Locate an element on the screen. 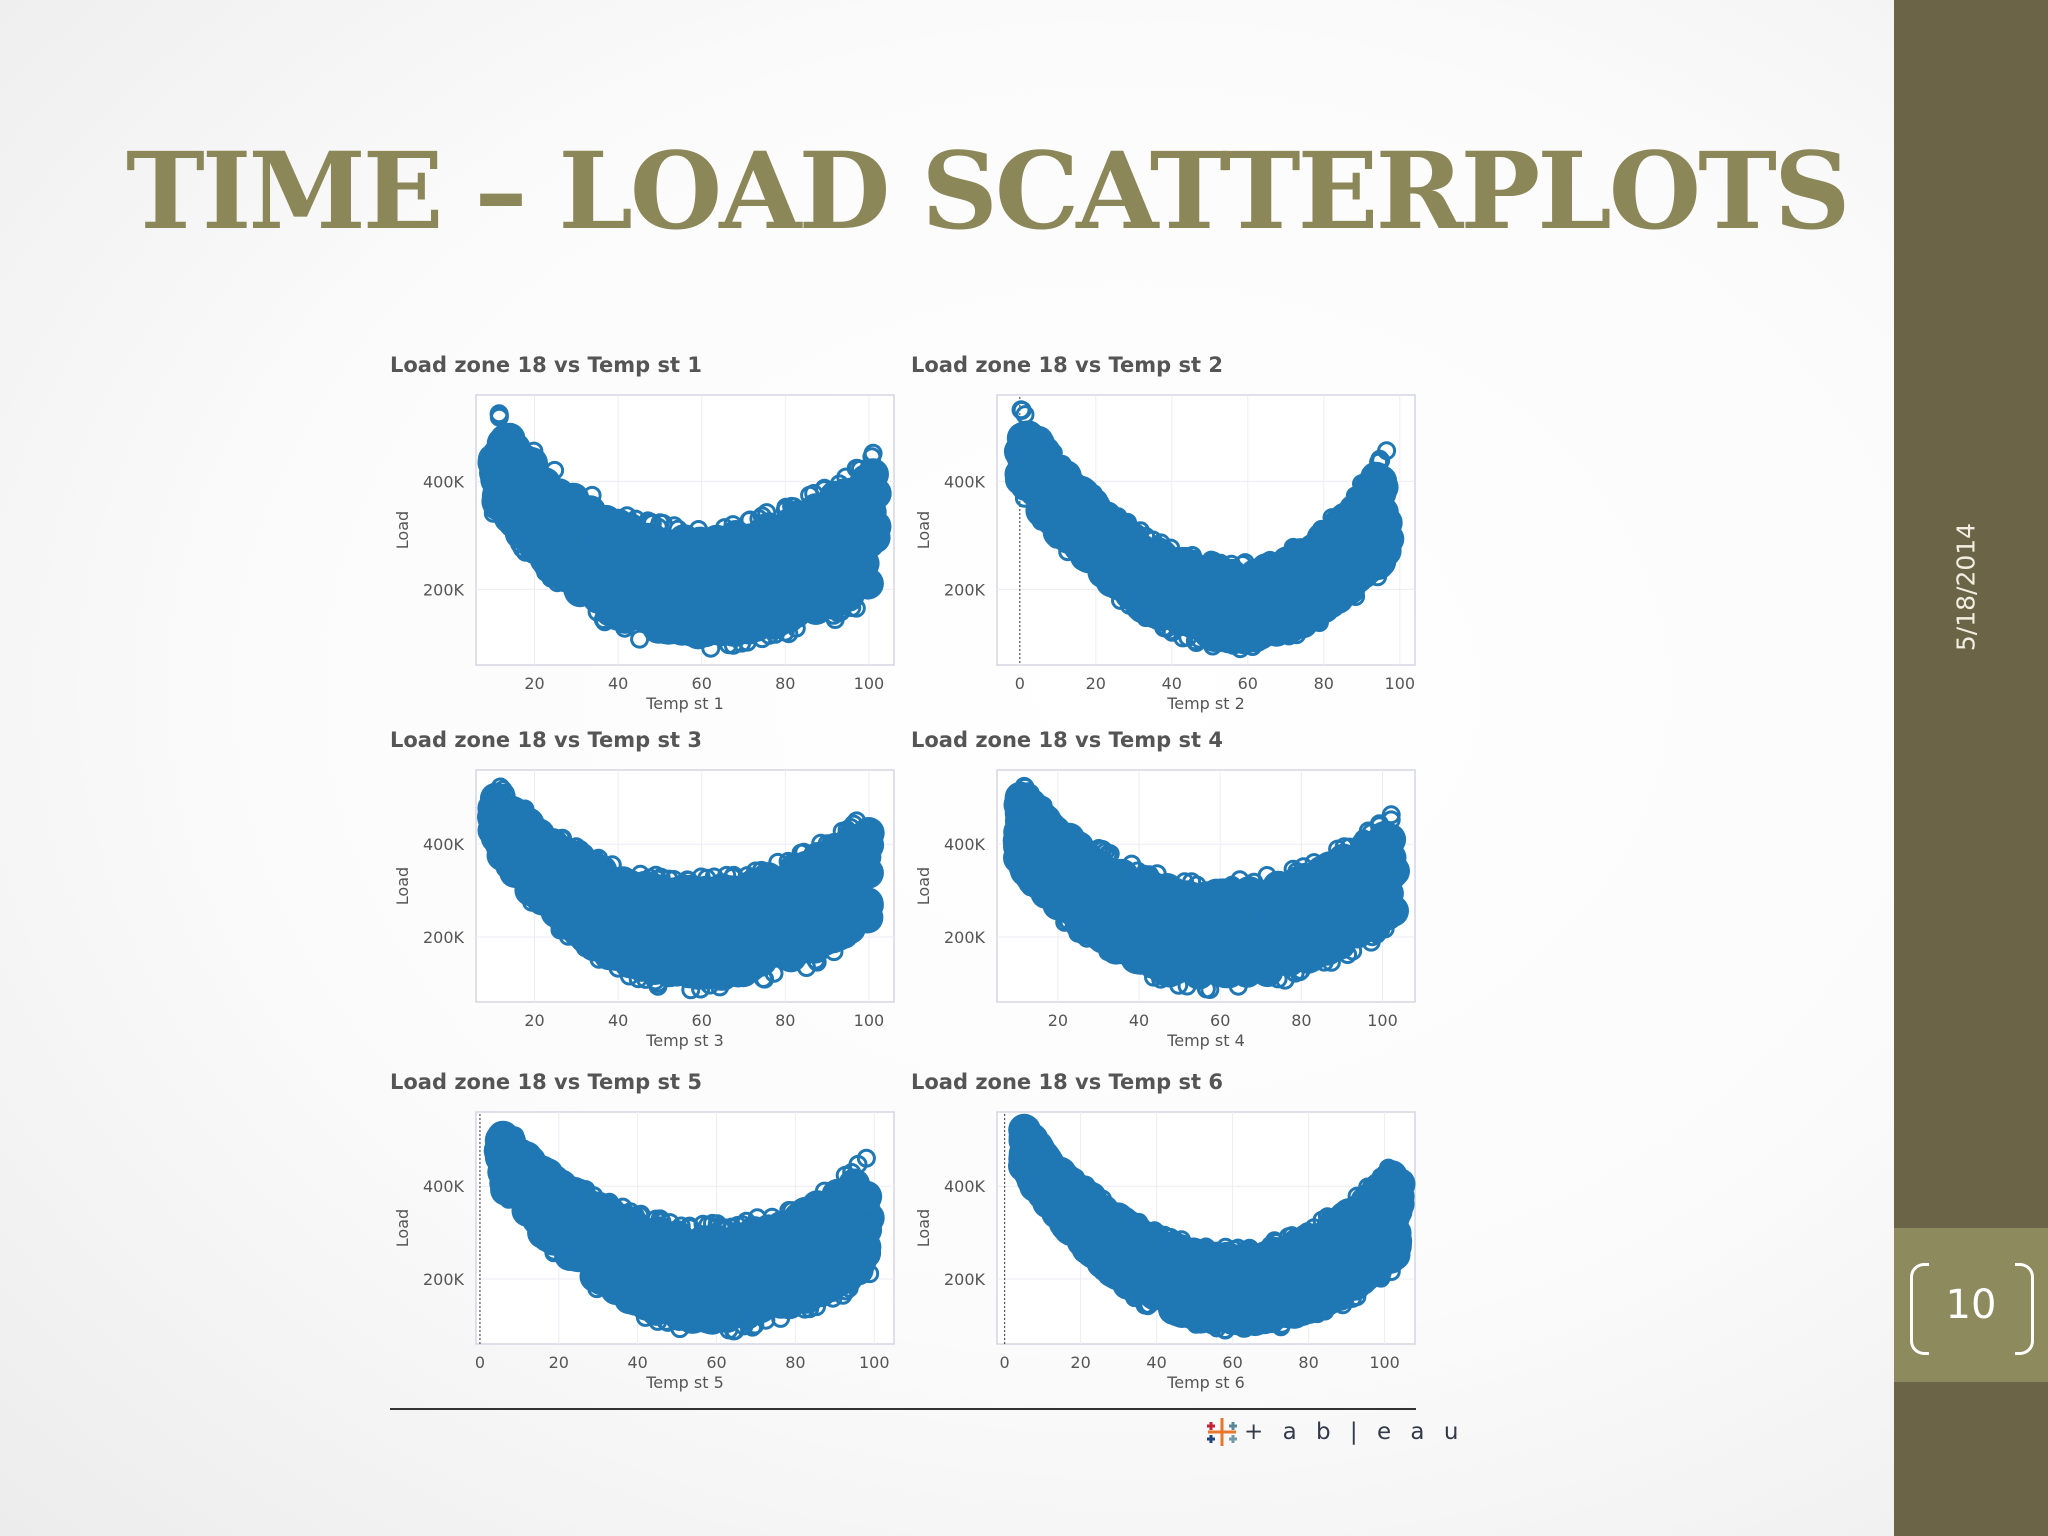 This screenshot has width=2048, height=1536. right-brace-icon is located at coordinates (2024, 1309).